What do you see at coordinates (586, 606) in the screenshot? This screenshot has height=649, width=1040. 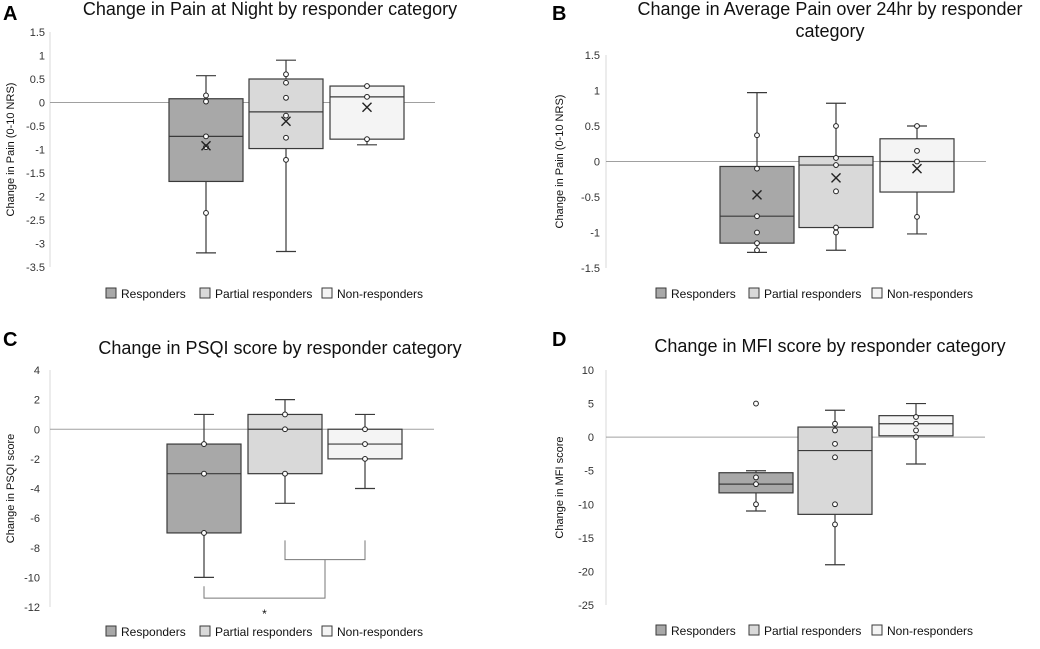 I see `y-tick-label-d-7: -25` at bounding box center [586, 606].